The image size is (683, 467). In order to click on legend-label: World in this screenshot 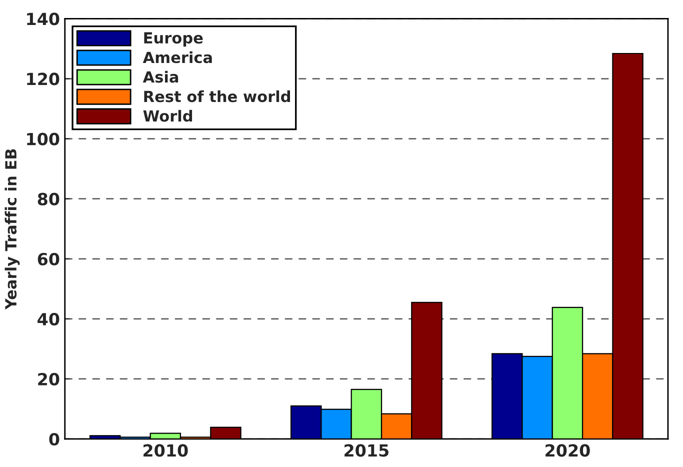, I will do `click(167, 116)`.